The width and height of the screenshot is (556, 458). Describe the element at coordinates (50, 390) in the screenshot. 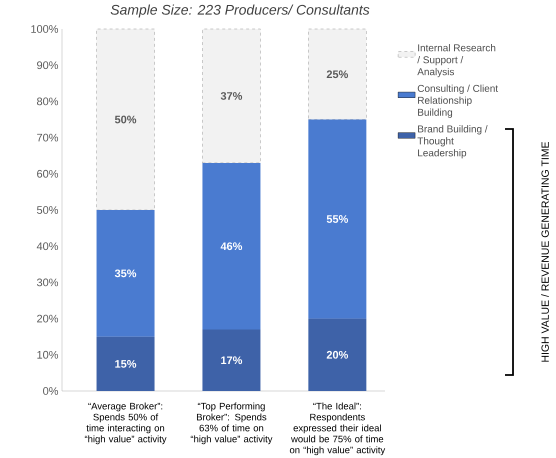

I see `y-tick-label: 0%` at that location.